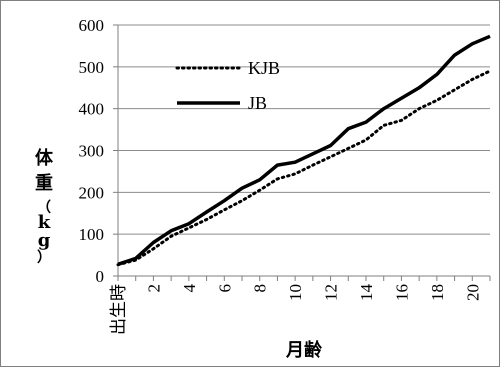 The width and height of the screenshot is (502, 369). I want to click on legend: KJB JB, so click(227, 85).